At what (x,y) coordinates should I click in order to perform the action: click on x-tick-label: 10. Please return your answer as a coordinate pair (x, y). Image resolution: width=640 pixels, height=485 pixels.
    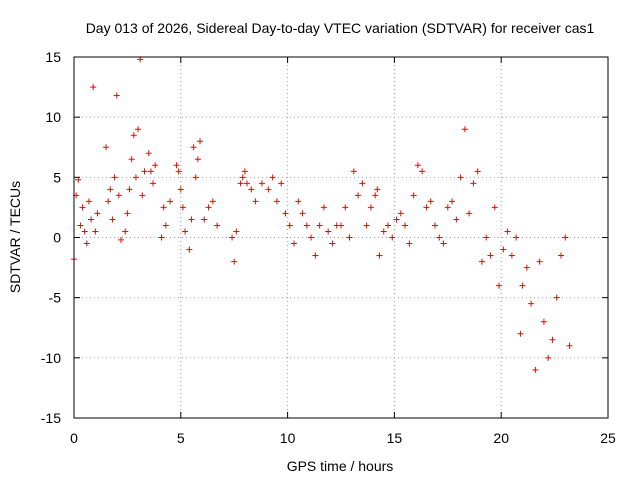
    Looking at the image, I should click on (288, 438).